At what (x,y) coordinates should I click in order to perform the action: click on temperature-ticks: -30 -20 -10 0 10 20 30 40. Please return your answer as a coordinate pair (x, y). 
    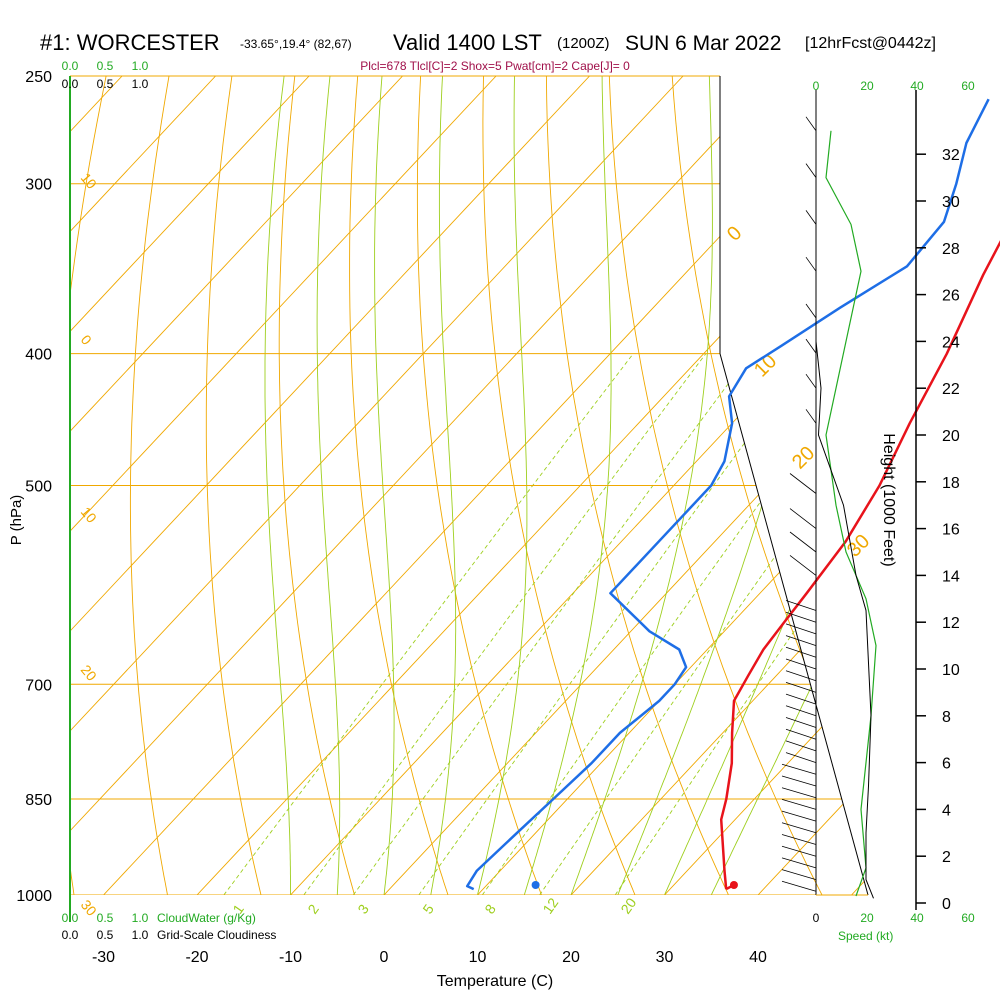
    Looking at the image, I should click on (429, 957).